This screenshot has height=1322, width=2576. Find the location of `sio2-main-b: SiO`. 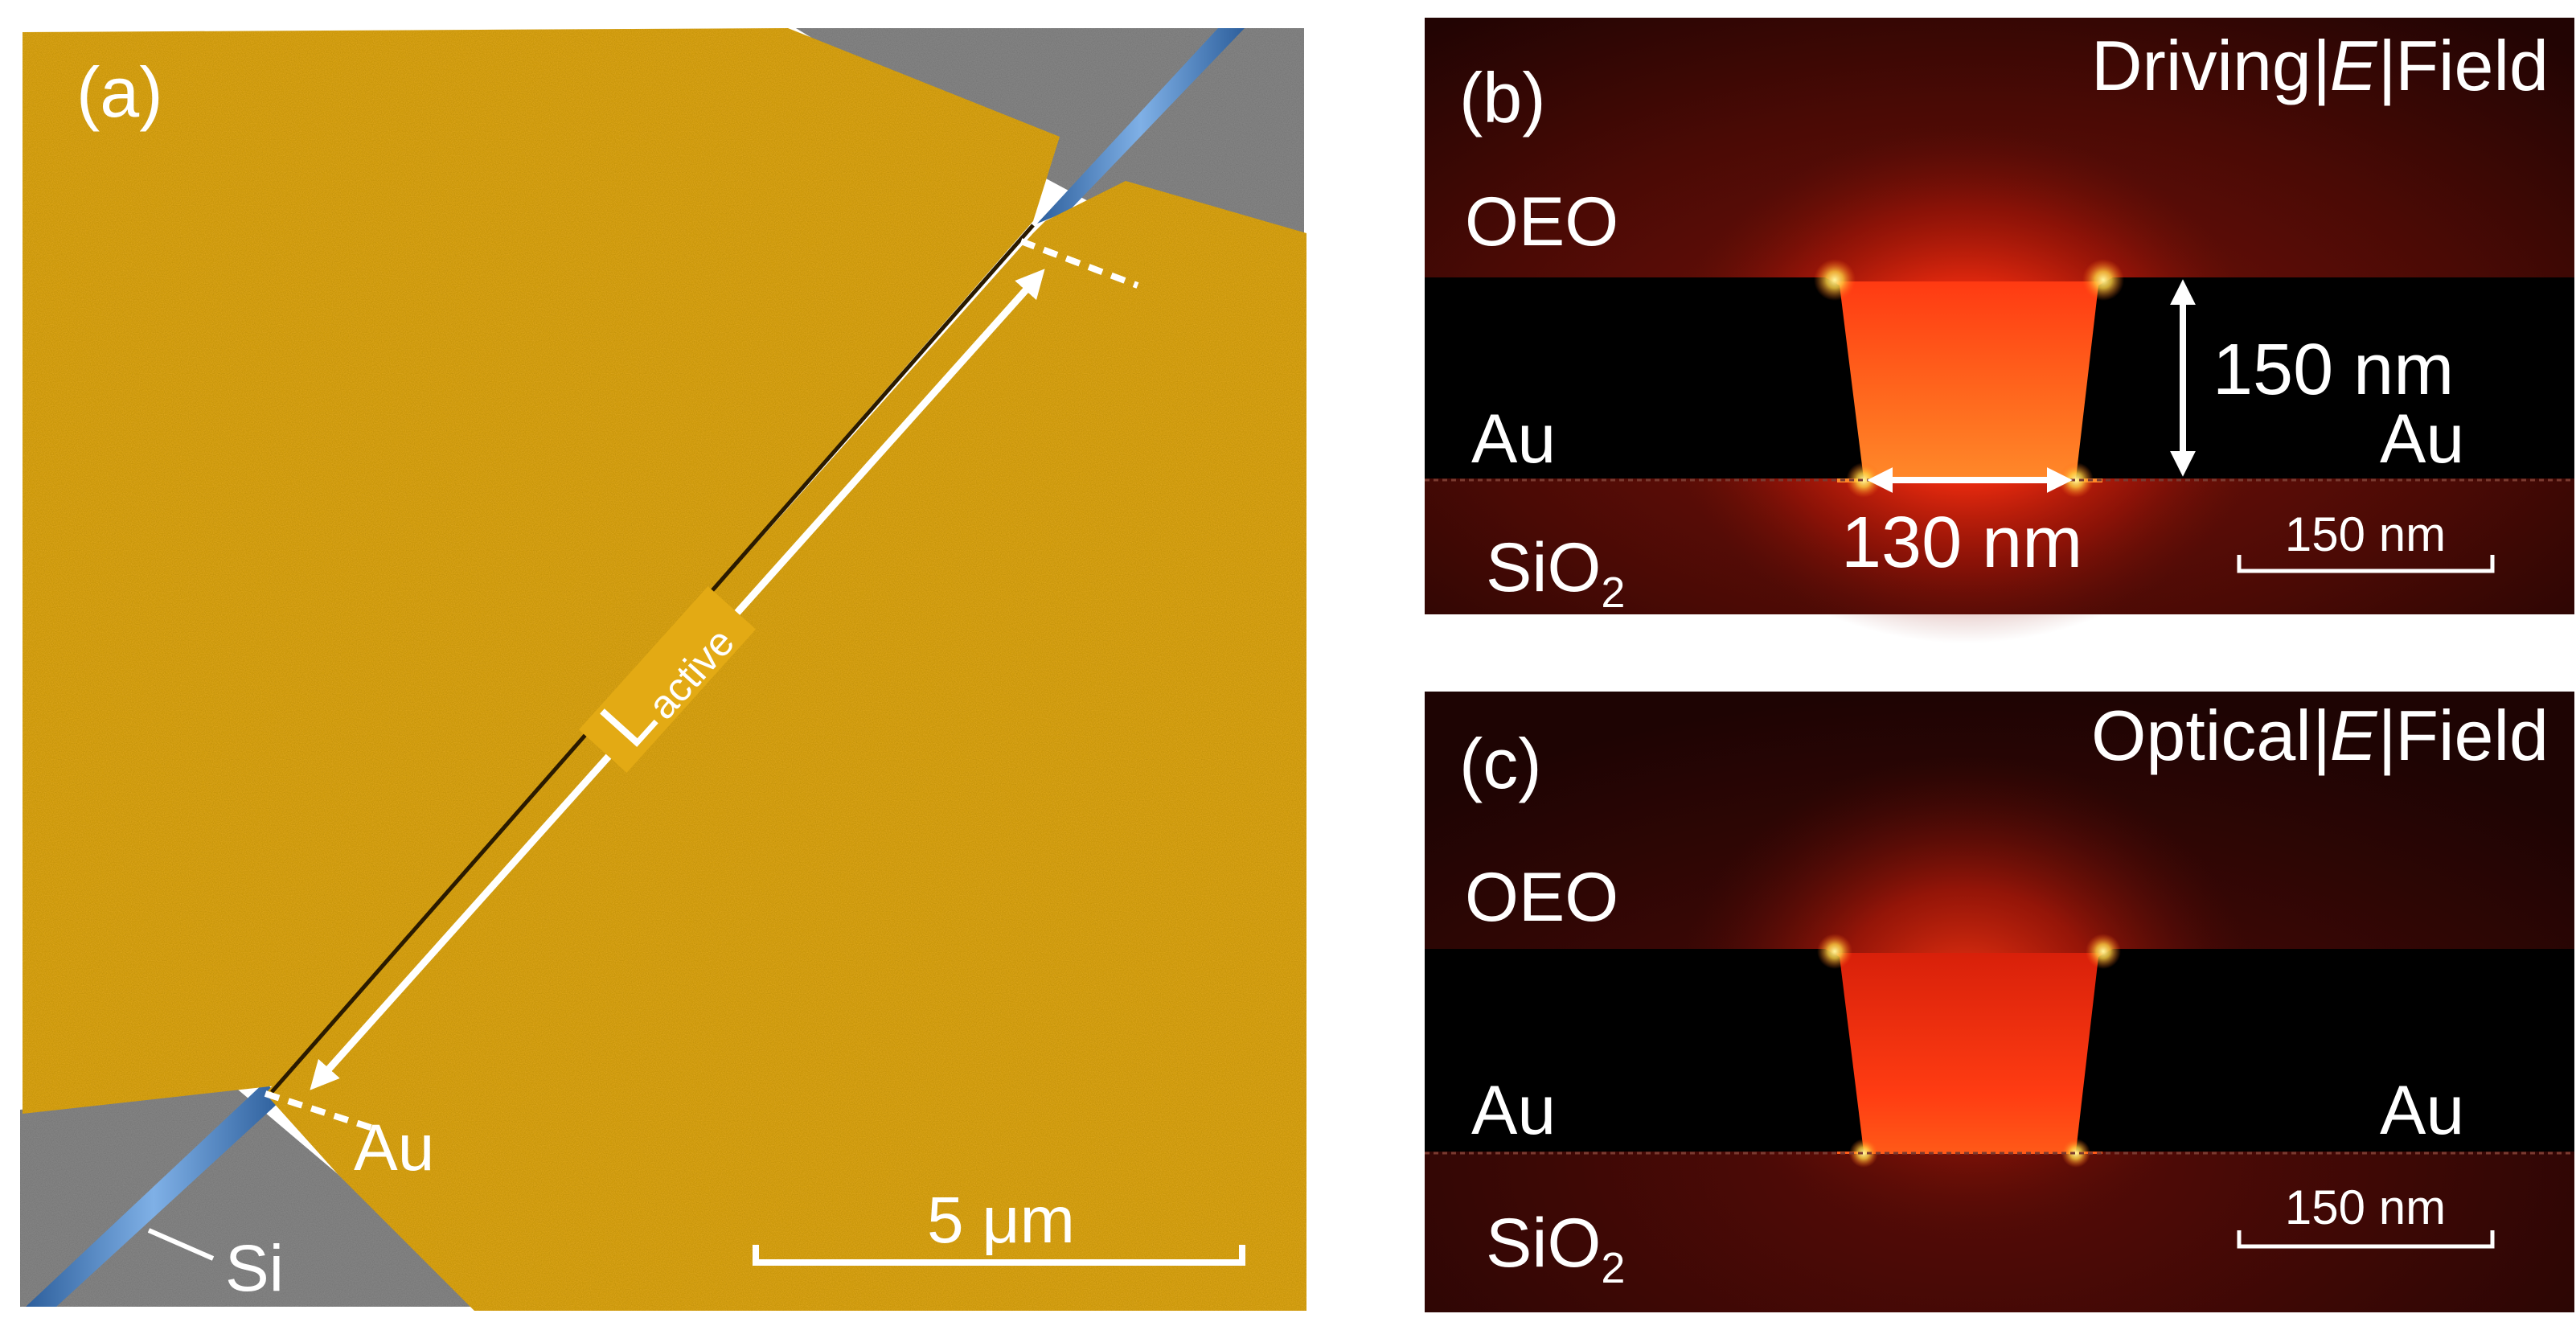

sio2-main-b: SiO is located at coordinates (1543, 567).